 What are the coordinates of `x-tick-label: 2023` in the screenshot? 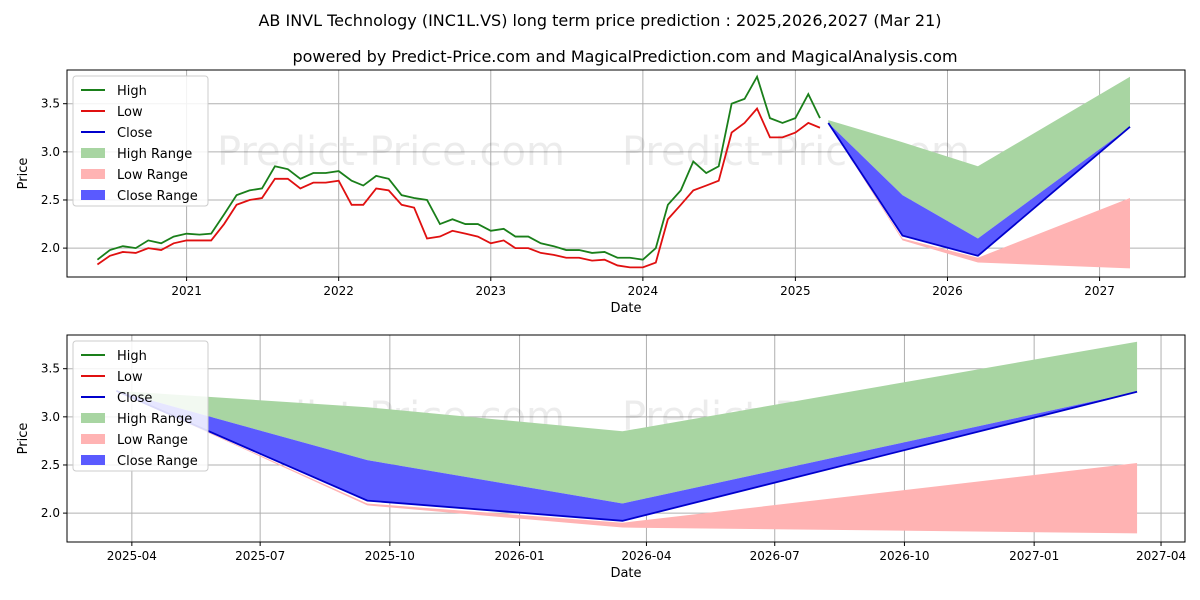 It's located at (491, 291).